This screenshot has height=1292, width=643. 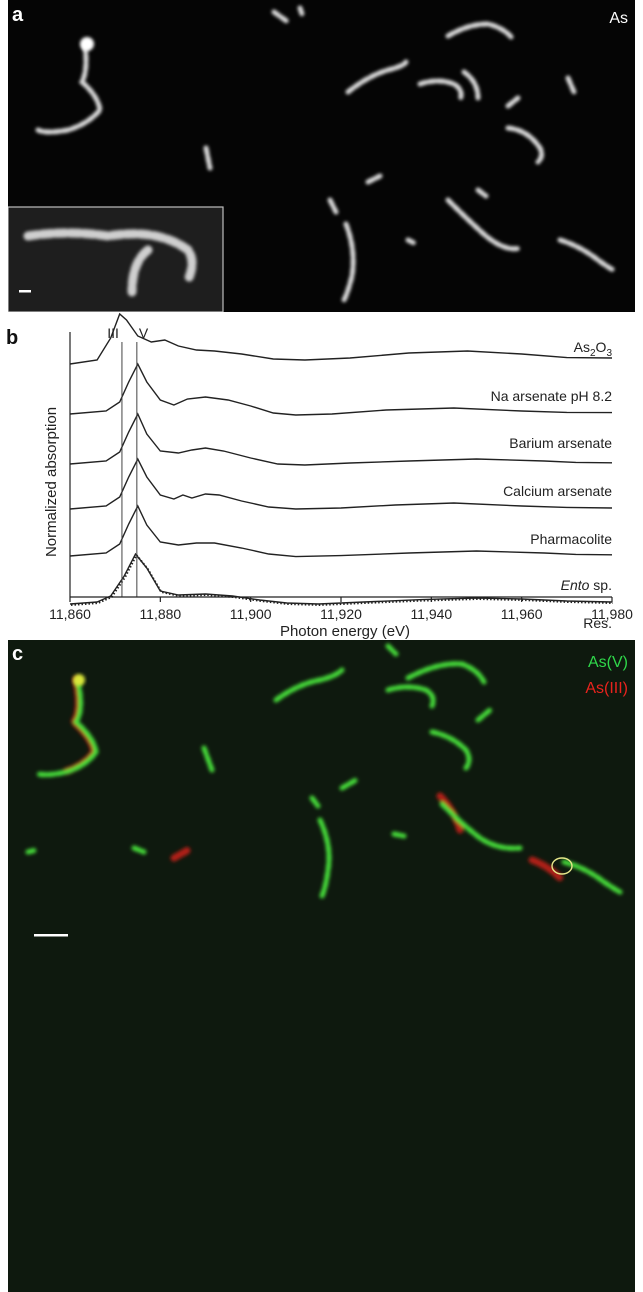 What do you see at coordinates (342, 580) in the screenshot?
I see `fit-line` at bounding box center [342, 580].